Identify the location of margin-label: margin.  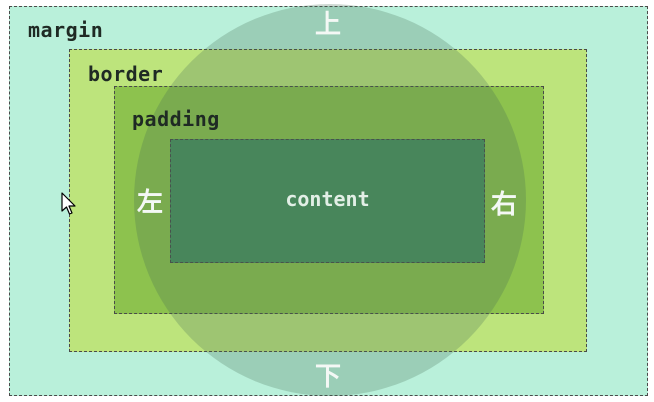
(66, 30).